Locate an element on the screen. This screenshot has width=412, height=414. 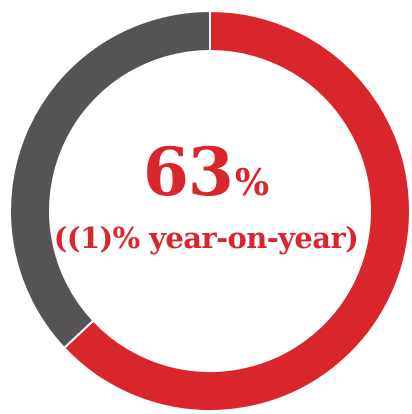
center-value-unit: % is located at coordinates (252, 183).